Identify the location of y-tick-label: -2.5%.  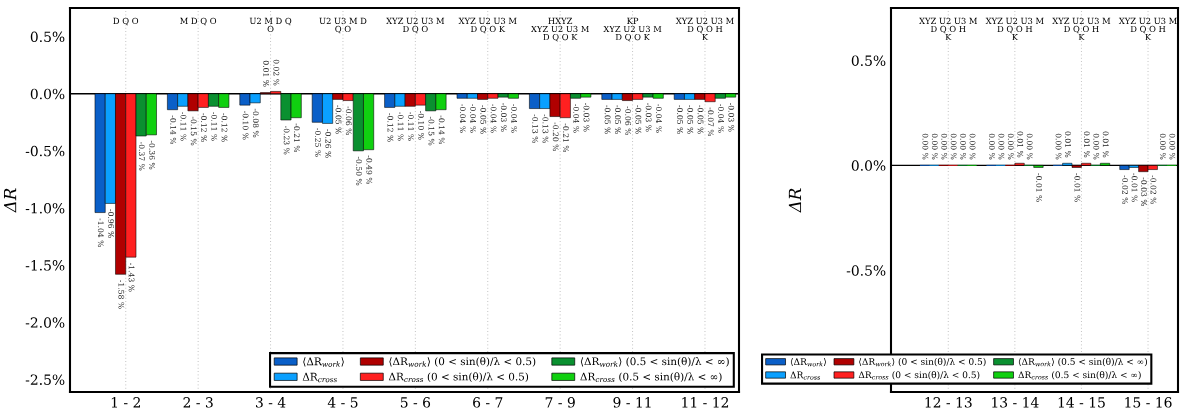
(45, 379).